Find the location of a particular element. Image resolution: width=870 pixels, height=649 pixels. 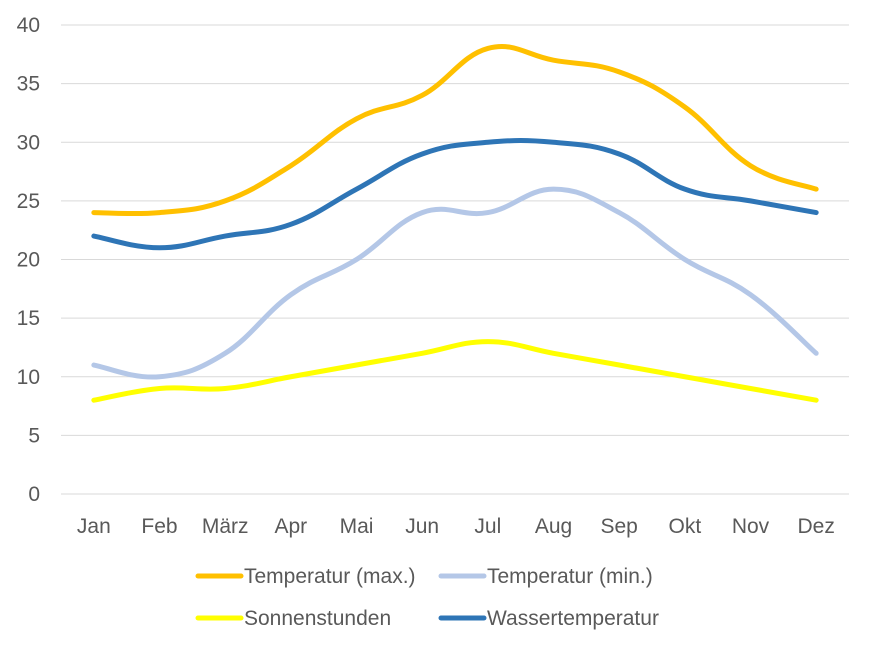

x-axis-tick-labels: Jan Feb März Apr Mai Jun Jul Aug Sep Okt Nov Dez is located at coordinates (456, 526).